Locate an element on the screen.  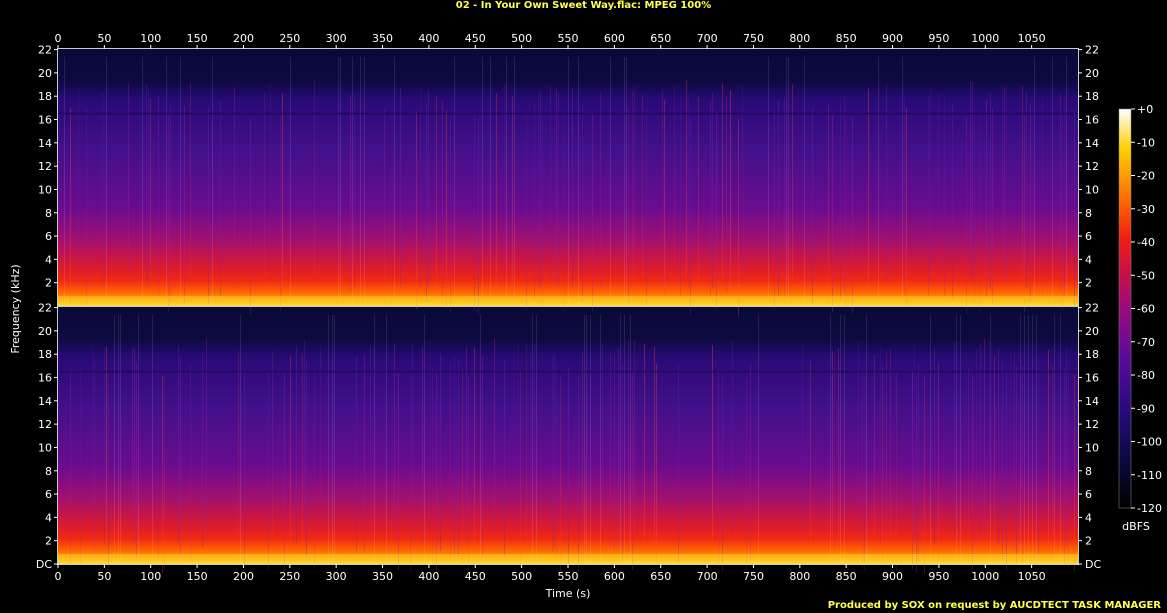
y-tick-label: DC is located at coordinates (44, 564).